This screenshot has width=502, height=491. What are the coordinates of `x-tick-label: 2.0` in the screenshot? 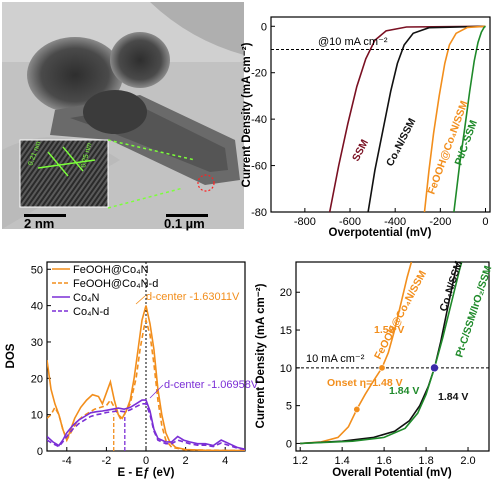 It's located at (467, 461).